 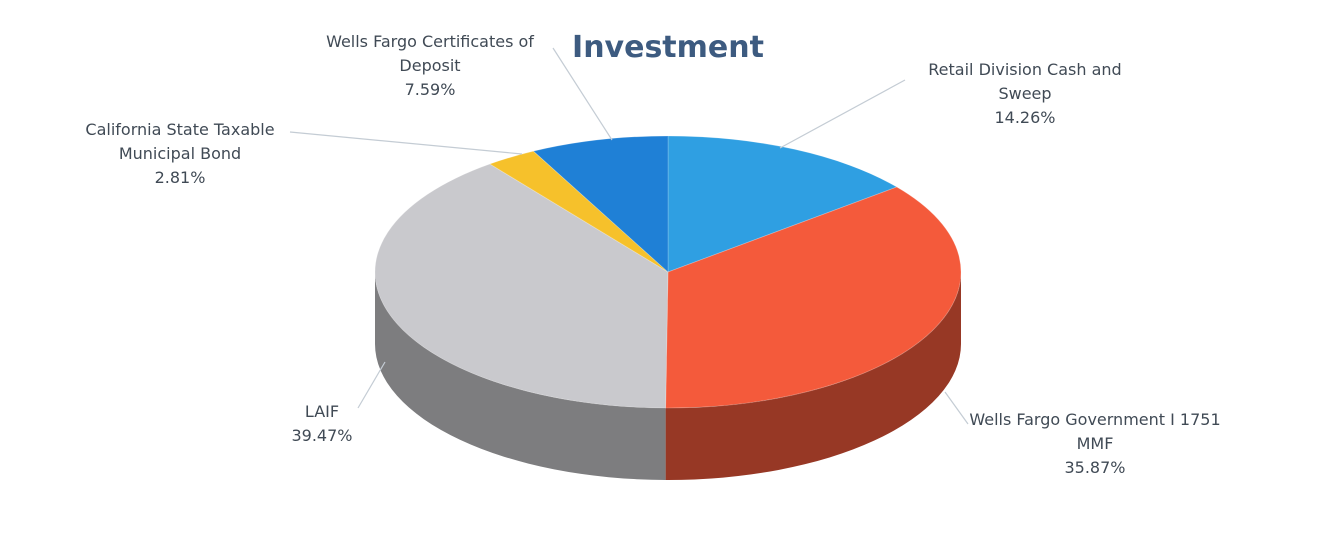 I want to click on data-label: Wells Fargo Certificates of Deposit 7.59%, so click(x=430, y=66).